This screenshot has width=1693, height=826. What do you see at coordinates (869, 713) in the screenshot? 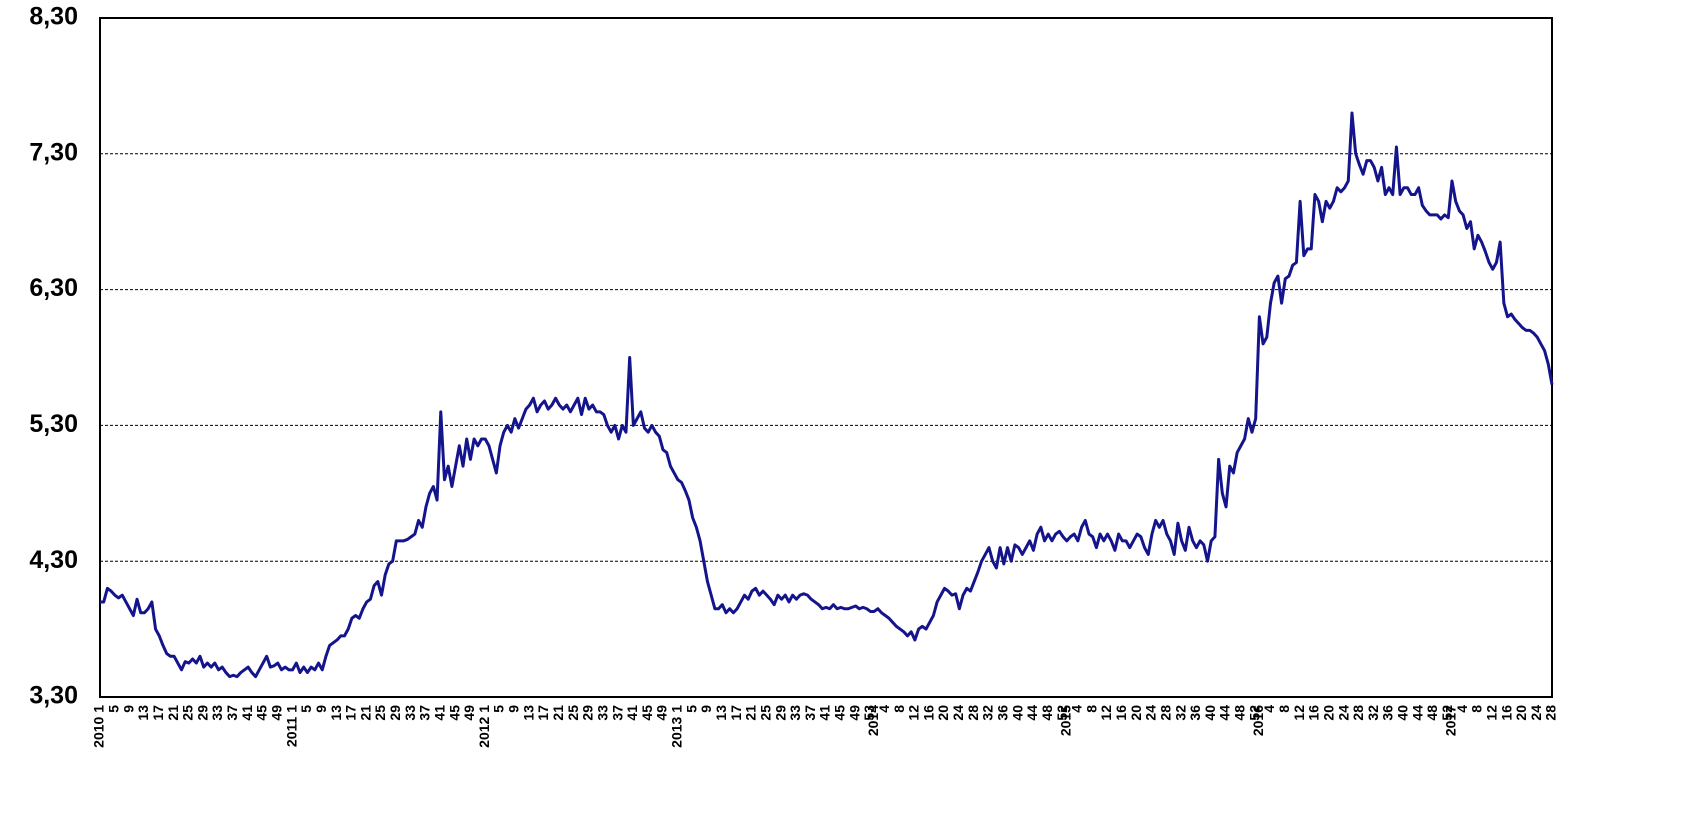
I see `x-tick-label: 53` at bounding box center [869, 713].